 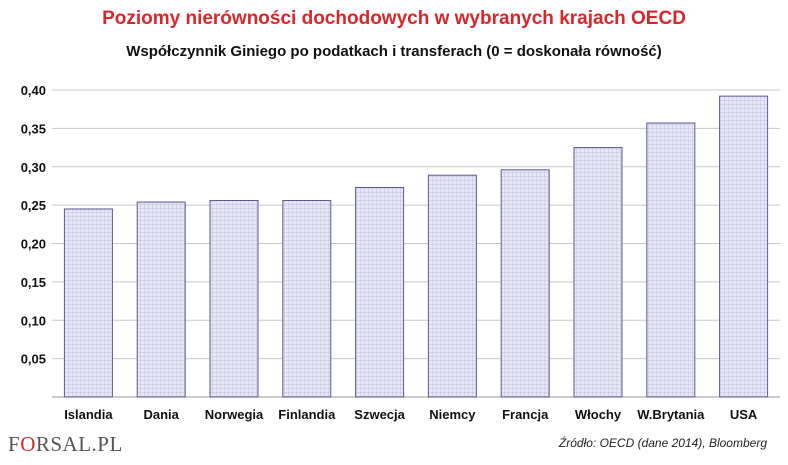 I want to click on x-tick-label: Dania, so click(x=161, y=414).